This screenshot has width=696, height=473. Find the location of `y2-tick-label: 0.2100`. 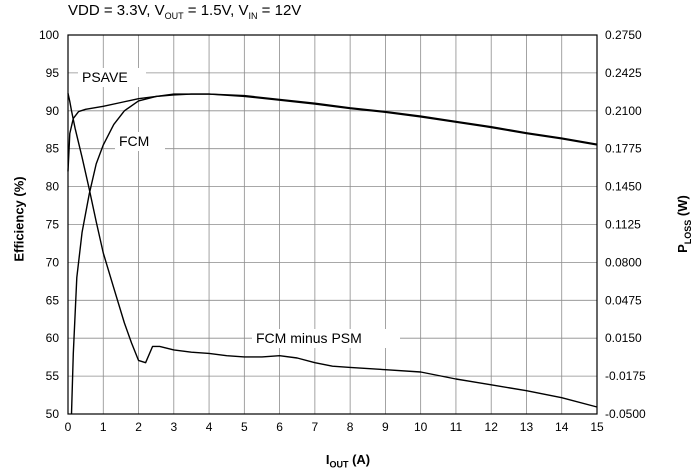

y2-tick-label: 0.2100 is located at coordinates (623, 111).